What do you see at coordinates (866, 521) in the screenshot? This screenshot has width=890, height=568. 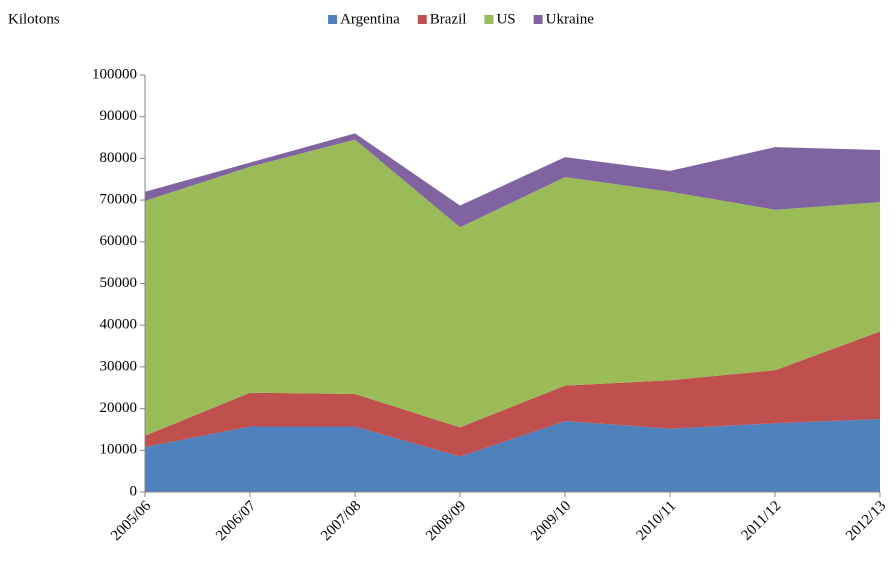 I see `x-tick-label: 2012/13` at bounding box center [866, 521].